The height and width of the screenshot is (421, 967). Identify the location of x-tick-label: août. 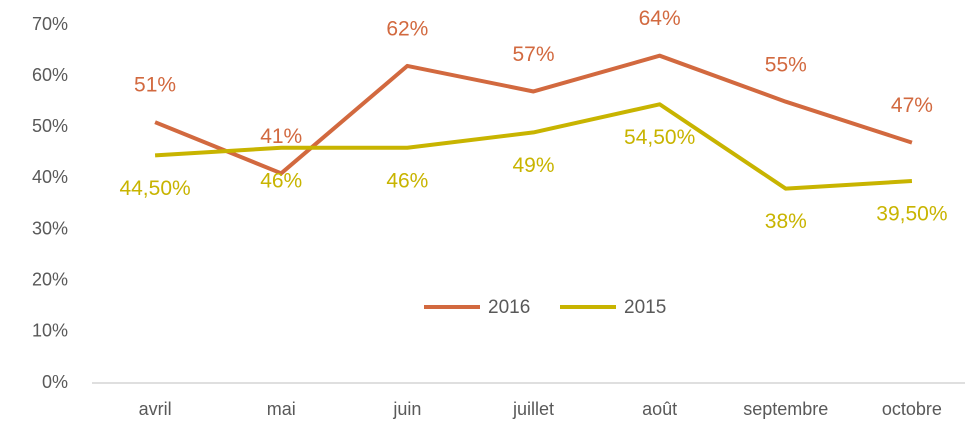
(659, 409).